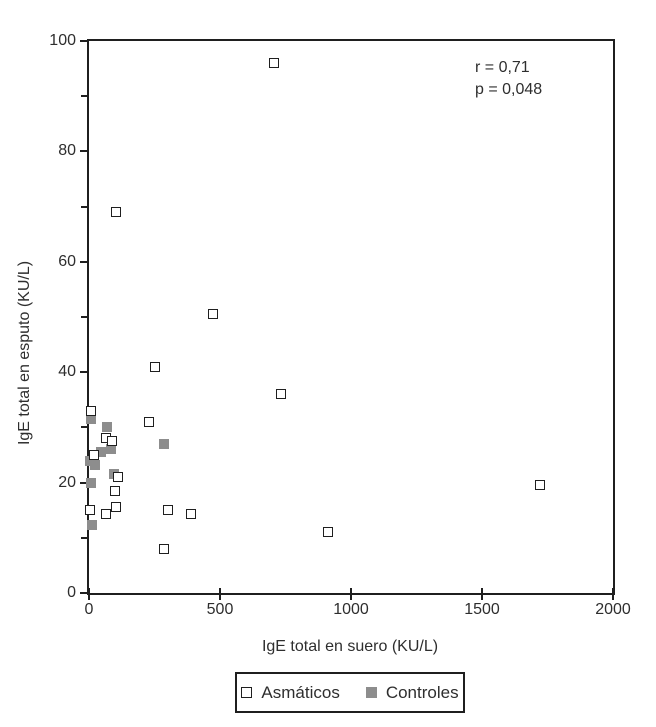  I want to click on legend-label-asmaticos: Asmáticos, so click(300, 692).